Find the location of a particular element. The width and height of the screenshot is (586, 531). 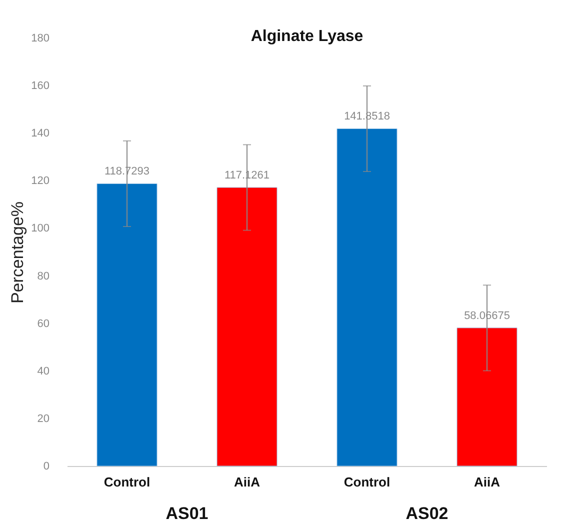

y-tick-label: 60 is located at coordinates (43, 324).